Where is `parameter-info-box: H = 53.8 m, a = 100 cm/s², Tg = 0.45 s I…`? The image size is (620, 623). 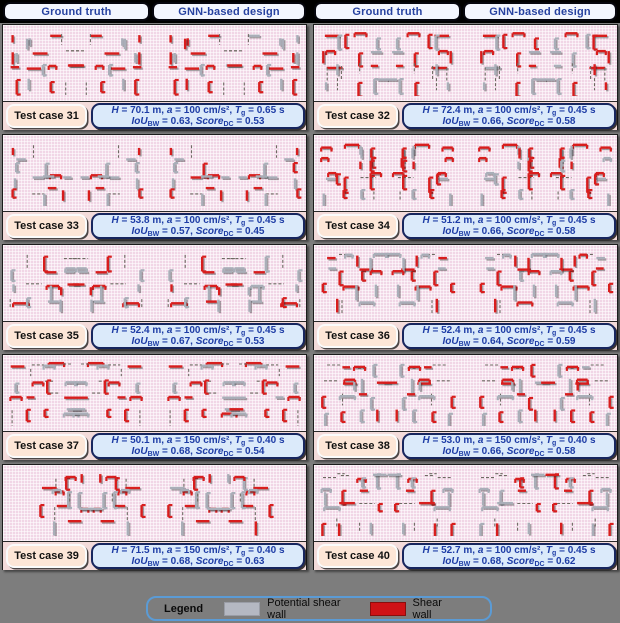
parameter-info-box: H = 53.8 m, a = 100 cm/s², Tg = 0.45 s I… is located at coordinates (198, 226).